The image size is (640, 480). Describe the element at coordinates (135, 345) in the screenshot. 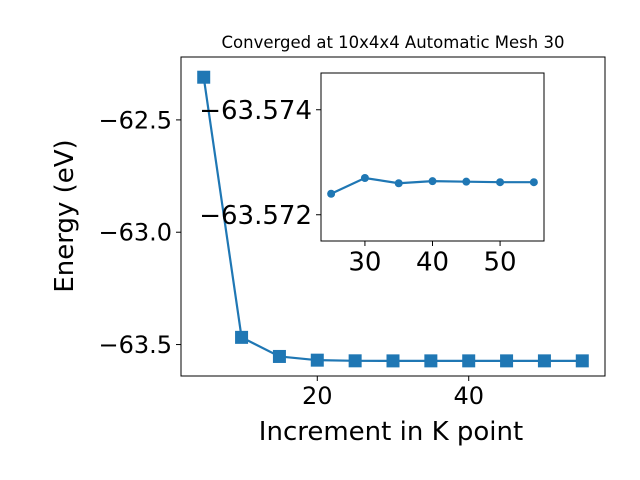

I see `main-y-tick-label: −63.5` at that location.